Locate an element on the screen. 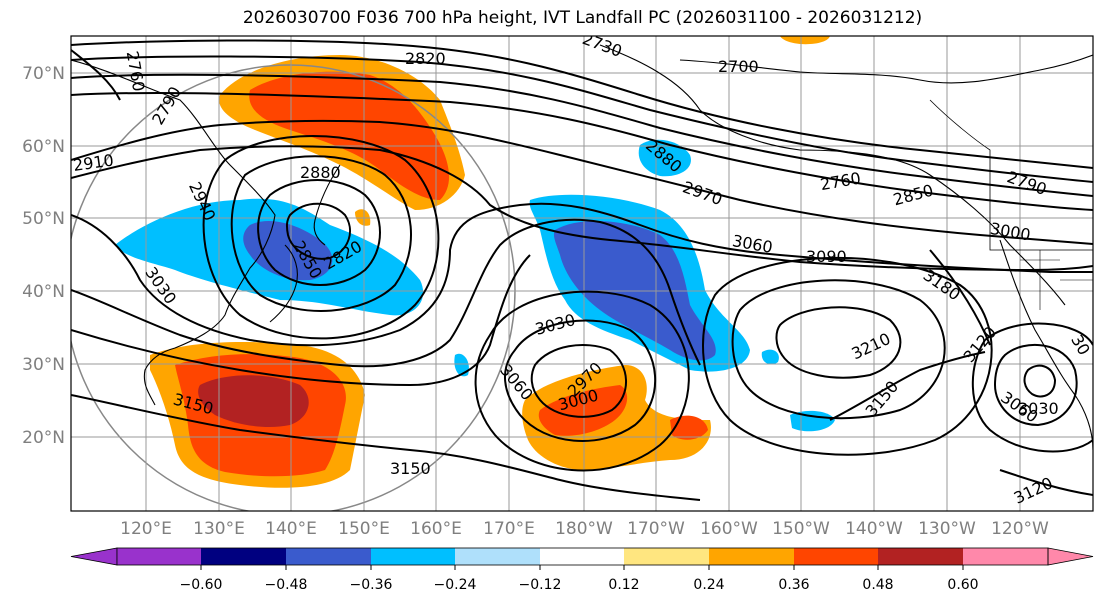  colorbar-tick-label: 0.36 is located at coordinates (793, 585).